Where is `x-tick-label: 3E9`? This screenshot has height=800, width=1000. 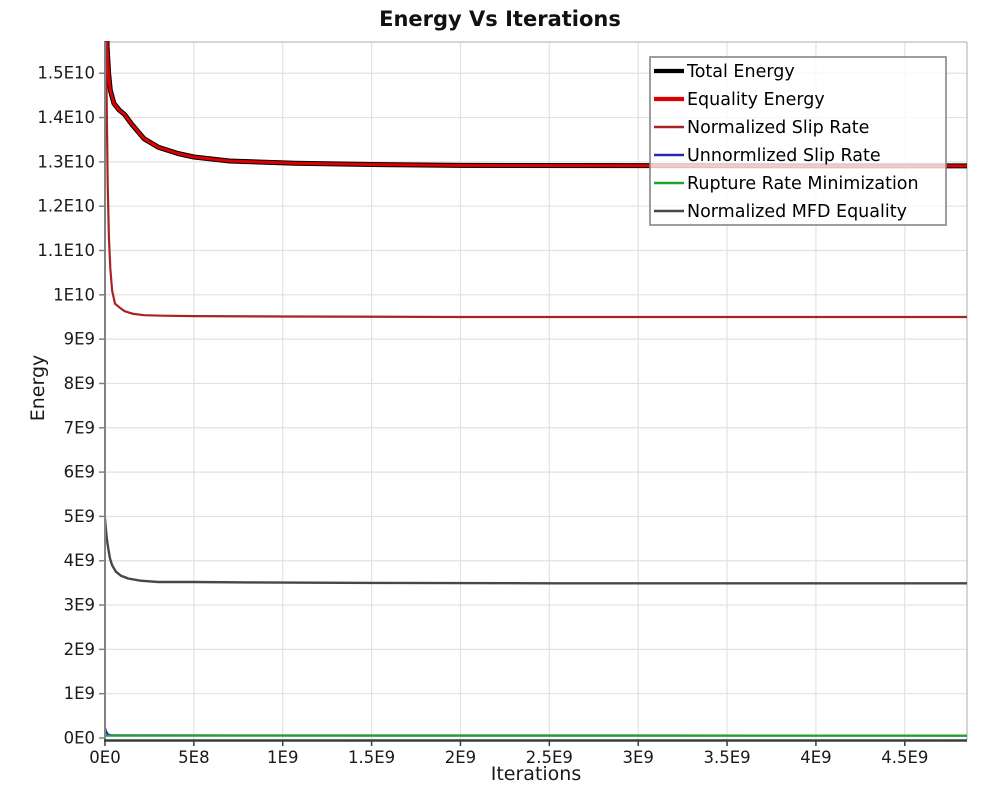
x-tick-label: 3E9 is located at coordinates (637, 757).